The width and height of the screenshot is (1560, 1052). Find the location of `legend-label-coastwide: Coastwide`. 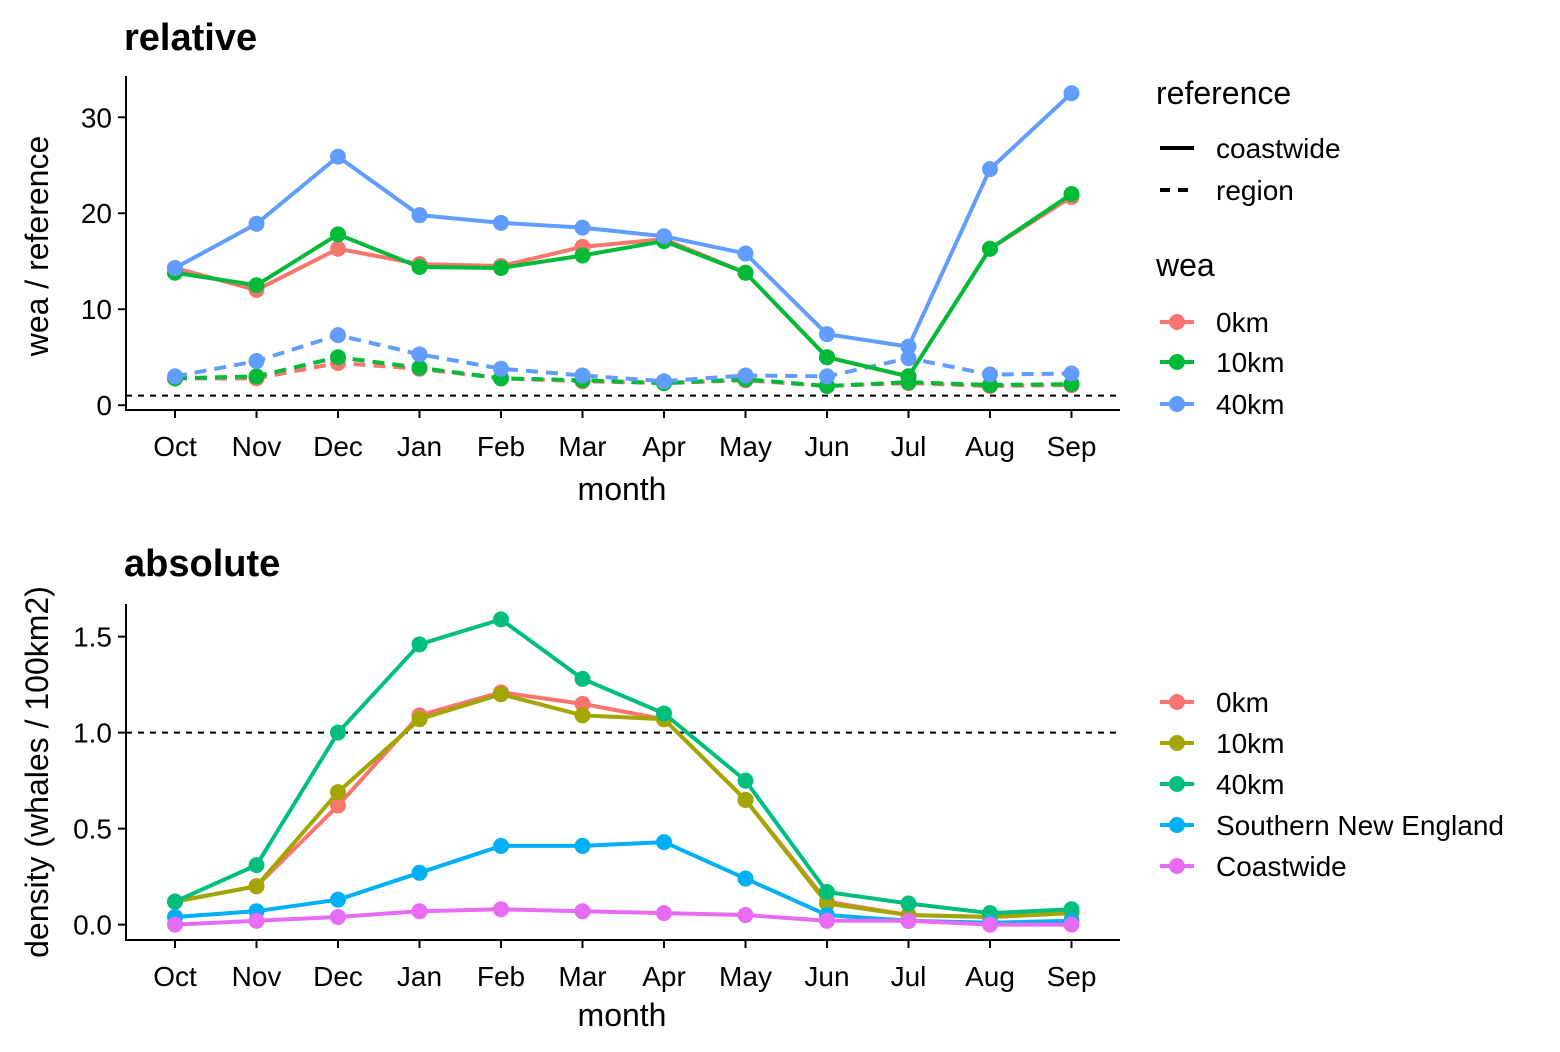

legend-label-coastwide: Coastwide is located at coordinates (1281, 866).